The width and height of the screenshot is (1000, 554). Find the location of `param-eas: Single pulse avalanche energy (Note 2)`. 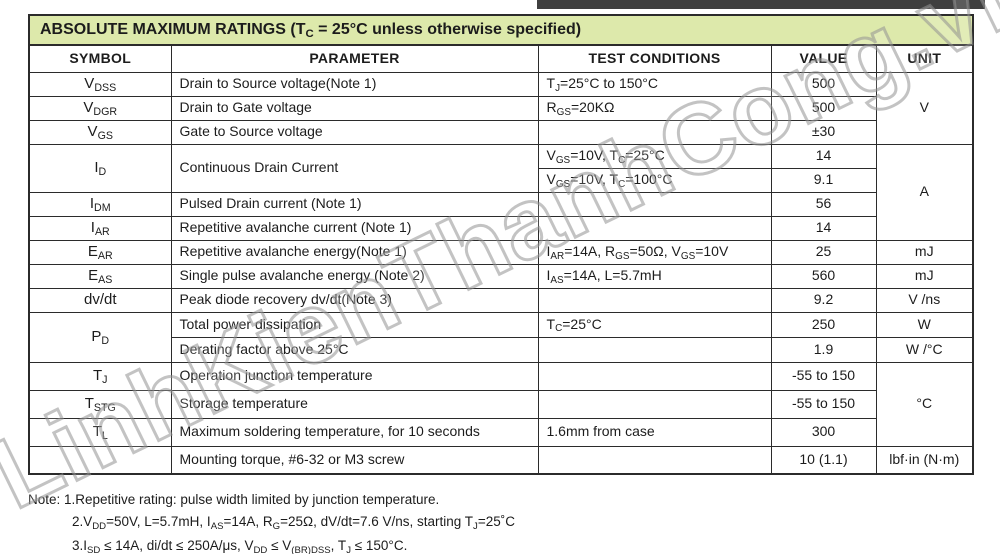

param-eas: Single pulse avalanche energy (Note 2) is located at coordinates (354, 276).